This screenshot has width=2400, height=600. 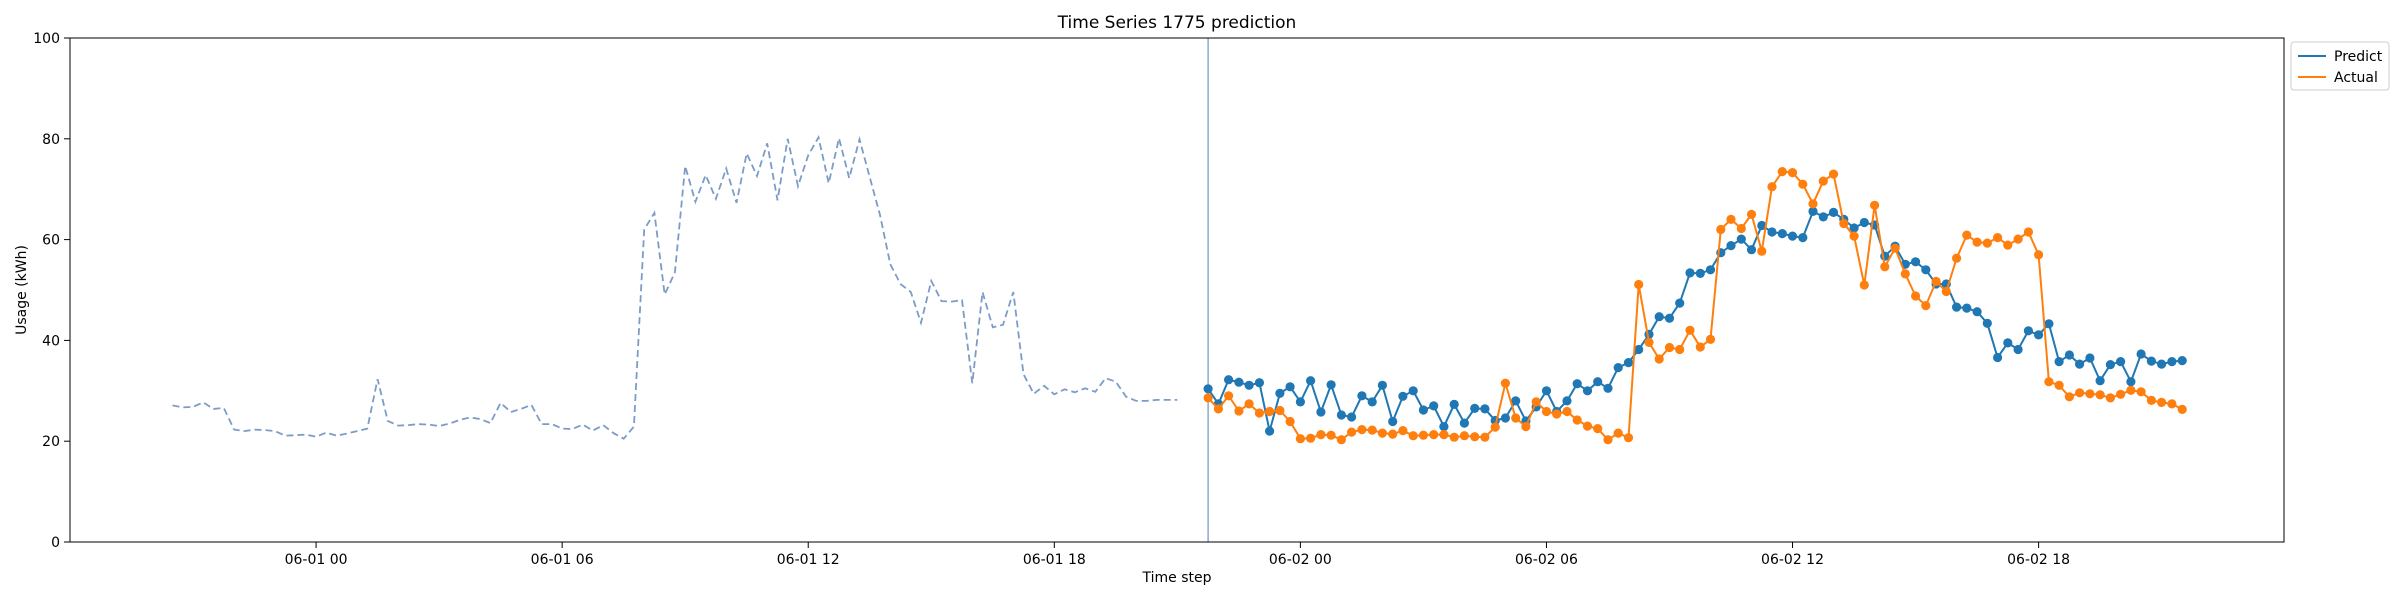 What do you see at coordinates (51, 341) in the screenshot?
I see `y-tick-label: 40` at bounding box center [51, 341].